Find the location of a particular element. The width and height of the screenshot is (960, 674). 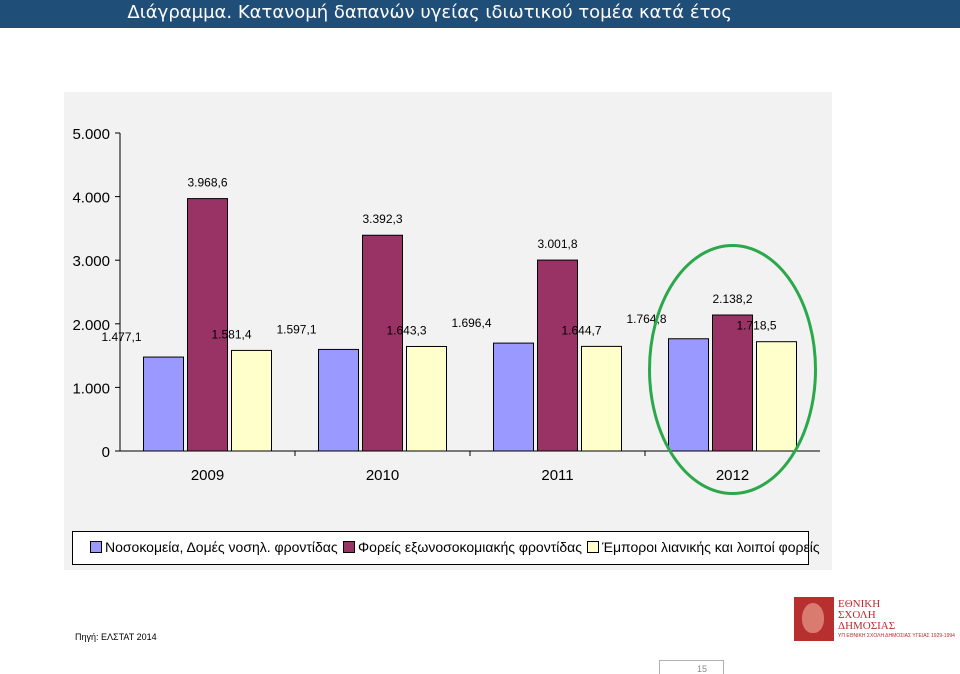

y-tick-label: 4.000 is located at coordinates (91, 198).